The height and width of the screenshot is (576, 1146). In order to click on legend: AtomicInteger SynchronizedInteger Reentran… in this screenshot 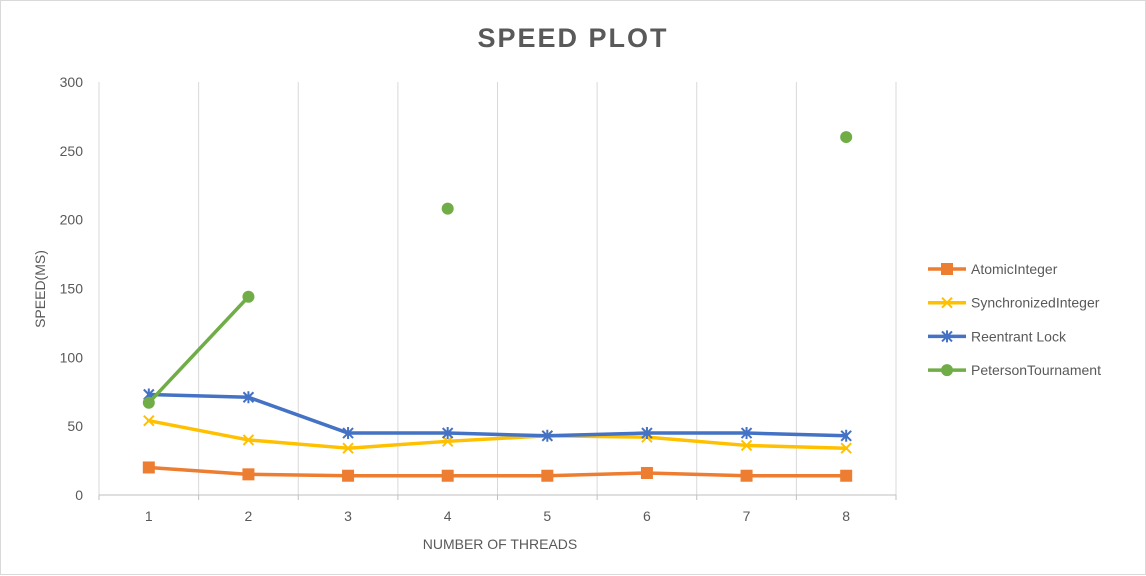, I will do `click(1014, 319)`.